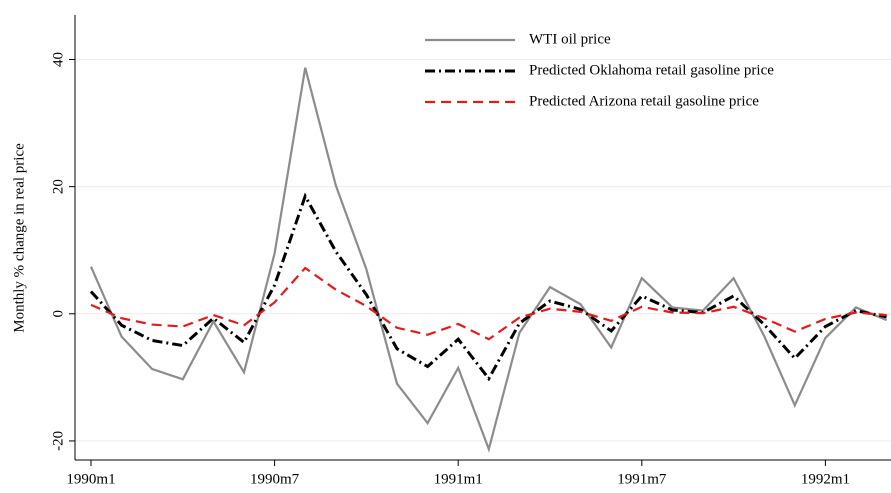  I want to click on series-line, so click(488, 303).